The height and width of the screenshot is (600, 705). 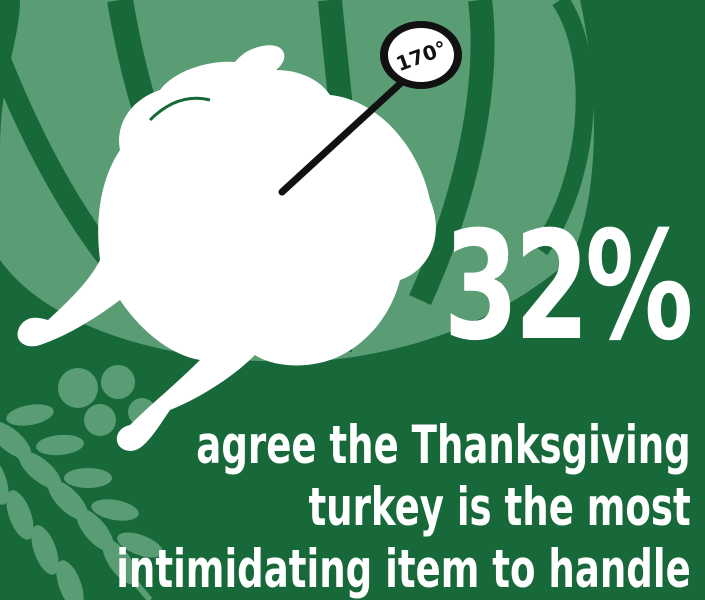 What do you see at coordinates (403, 569) in the screenshot?
I see `caption-line-3: intimidating item to handle` at bounding box center [403, 569].